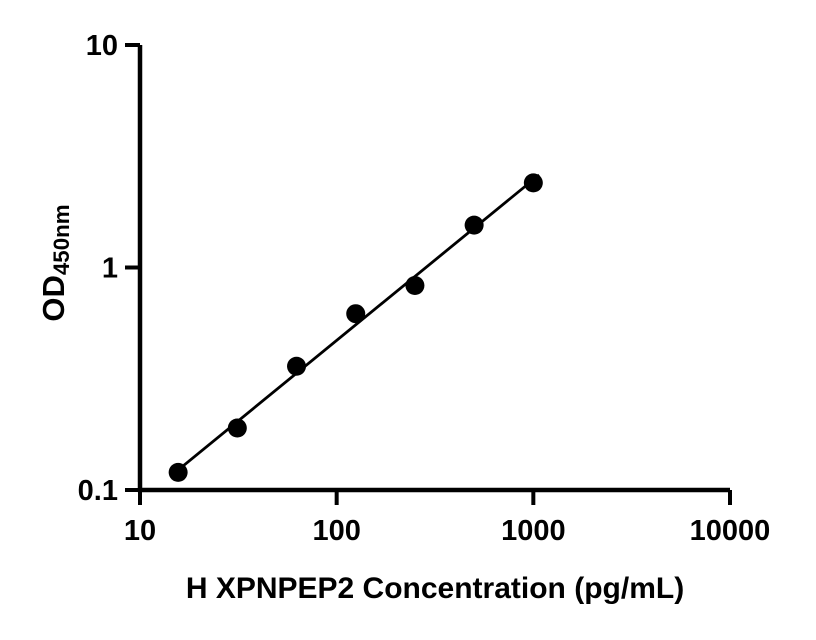  Describe the element at coordinates (98, 491) in the screenshot. I see `y-tick-label: 0.1` at that location.